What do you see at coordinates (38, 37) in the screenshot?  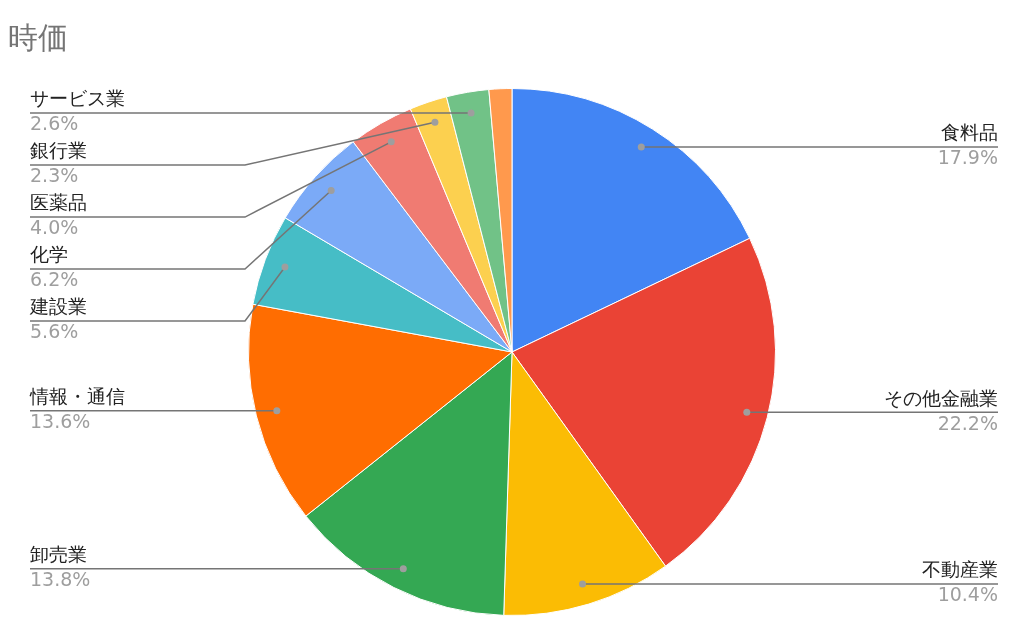 I see `chart-title: 時価` at bounding box center [38, 37].